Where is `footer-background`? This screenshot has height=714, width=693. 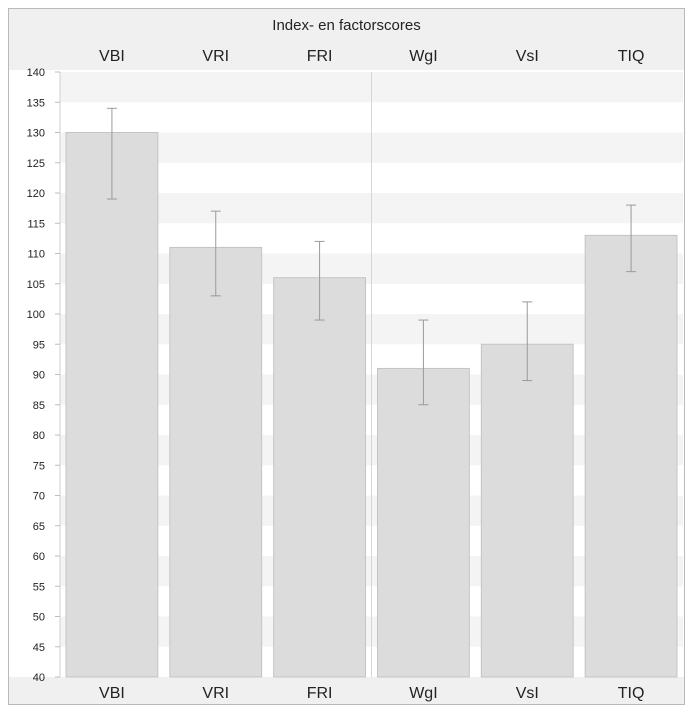
footer-background is located at coordinates (346, 691).